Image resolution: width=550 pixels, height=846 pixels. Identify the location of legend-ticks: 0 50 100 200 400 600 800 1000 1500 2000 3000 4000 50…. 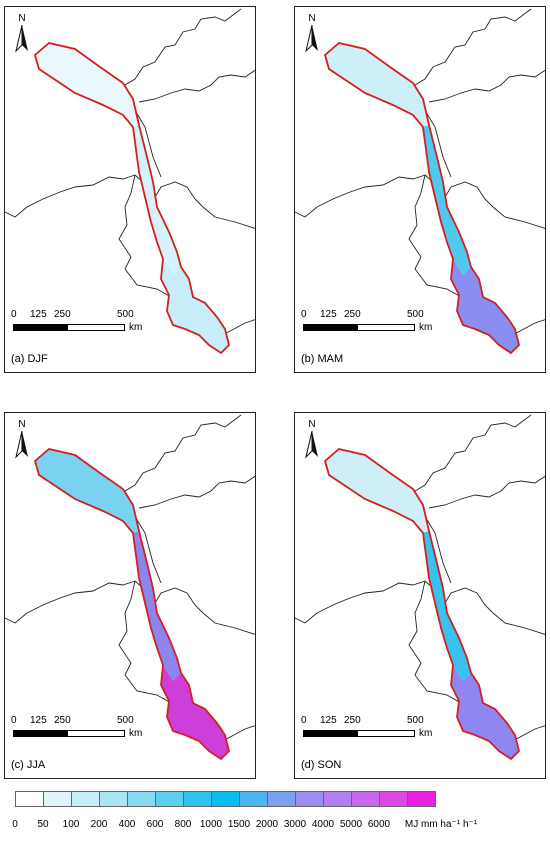
(275, 826).